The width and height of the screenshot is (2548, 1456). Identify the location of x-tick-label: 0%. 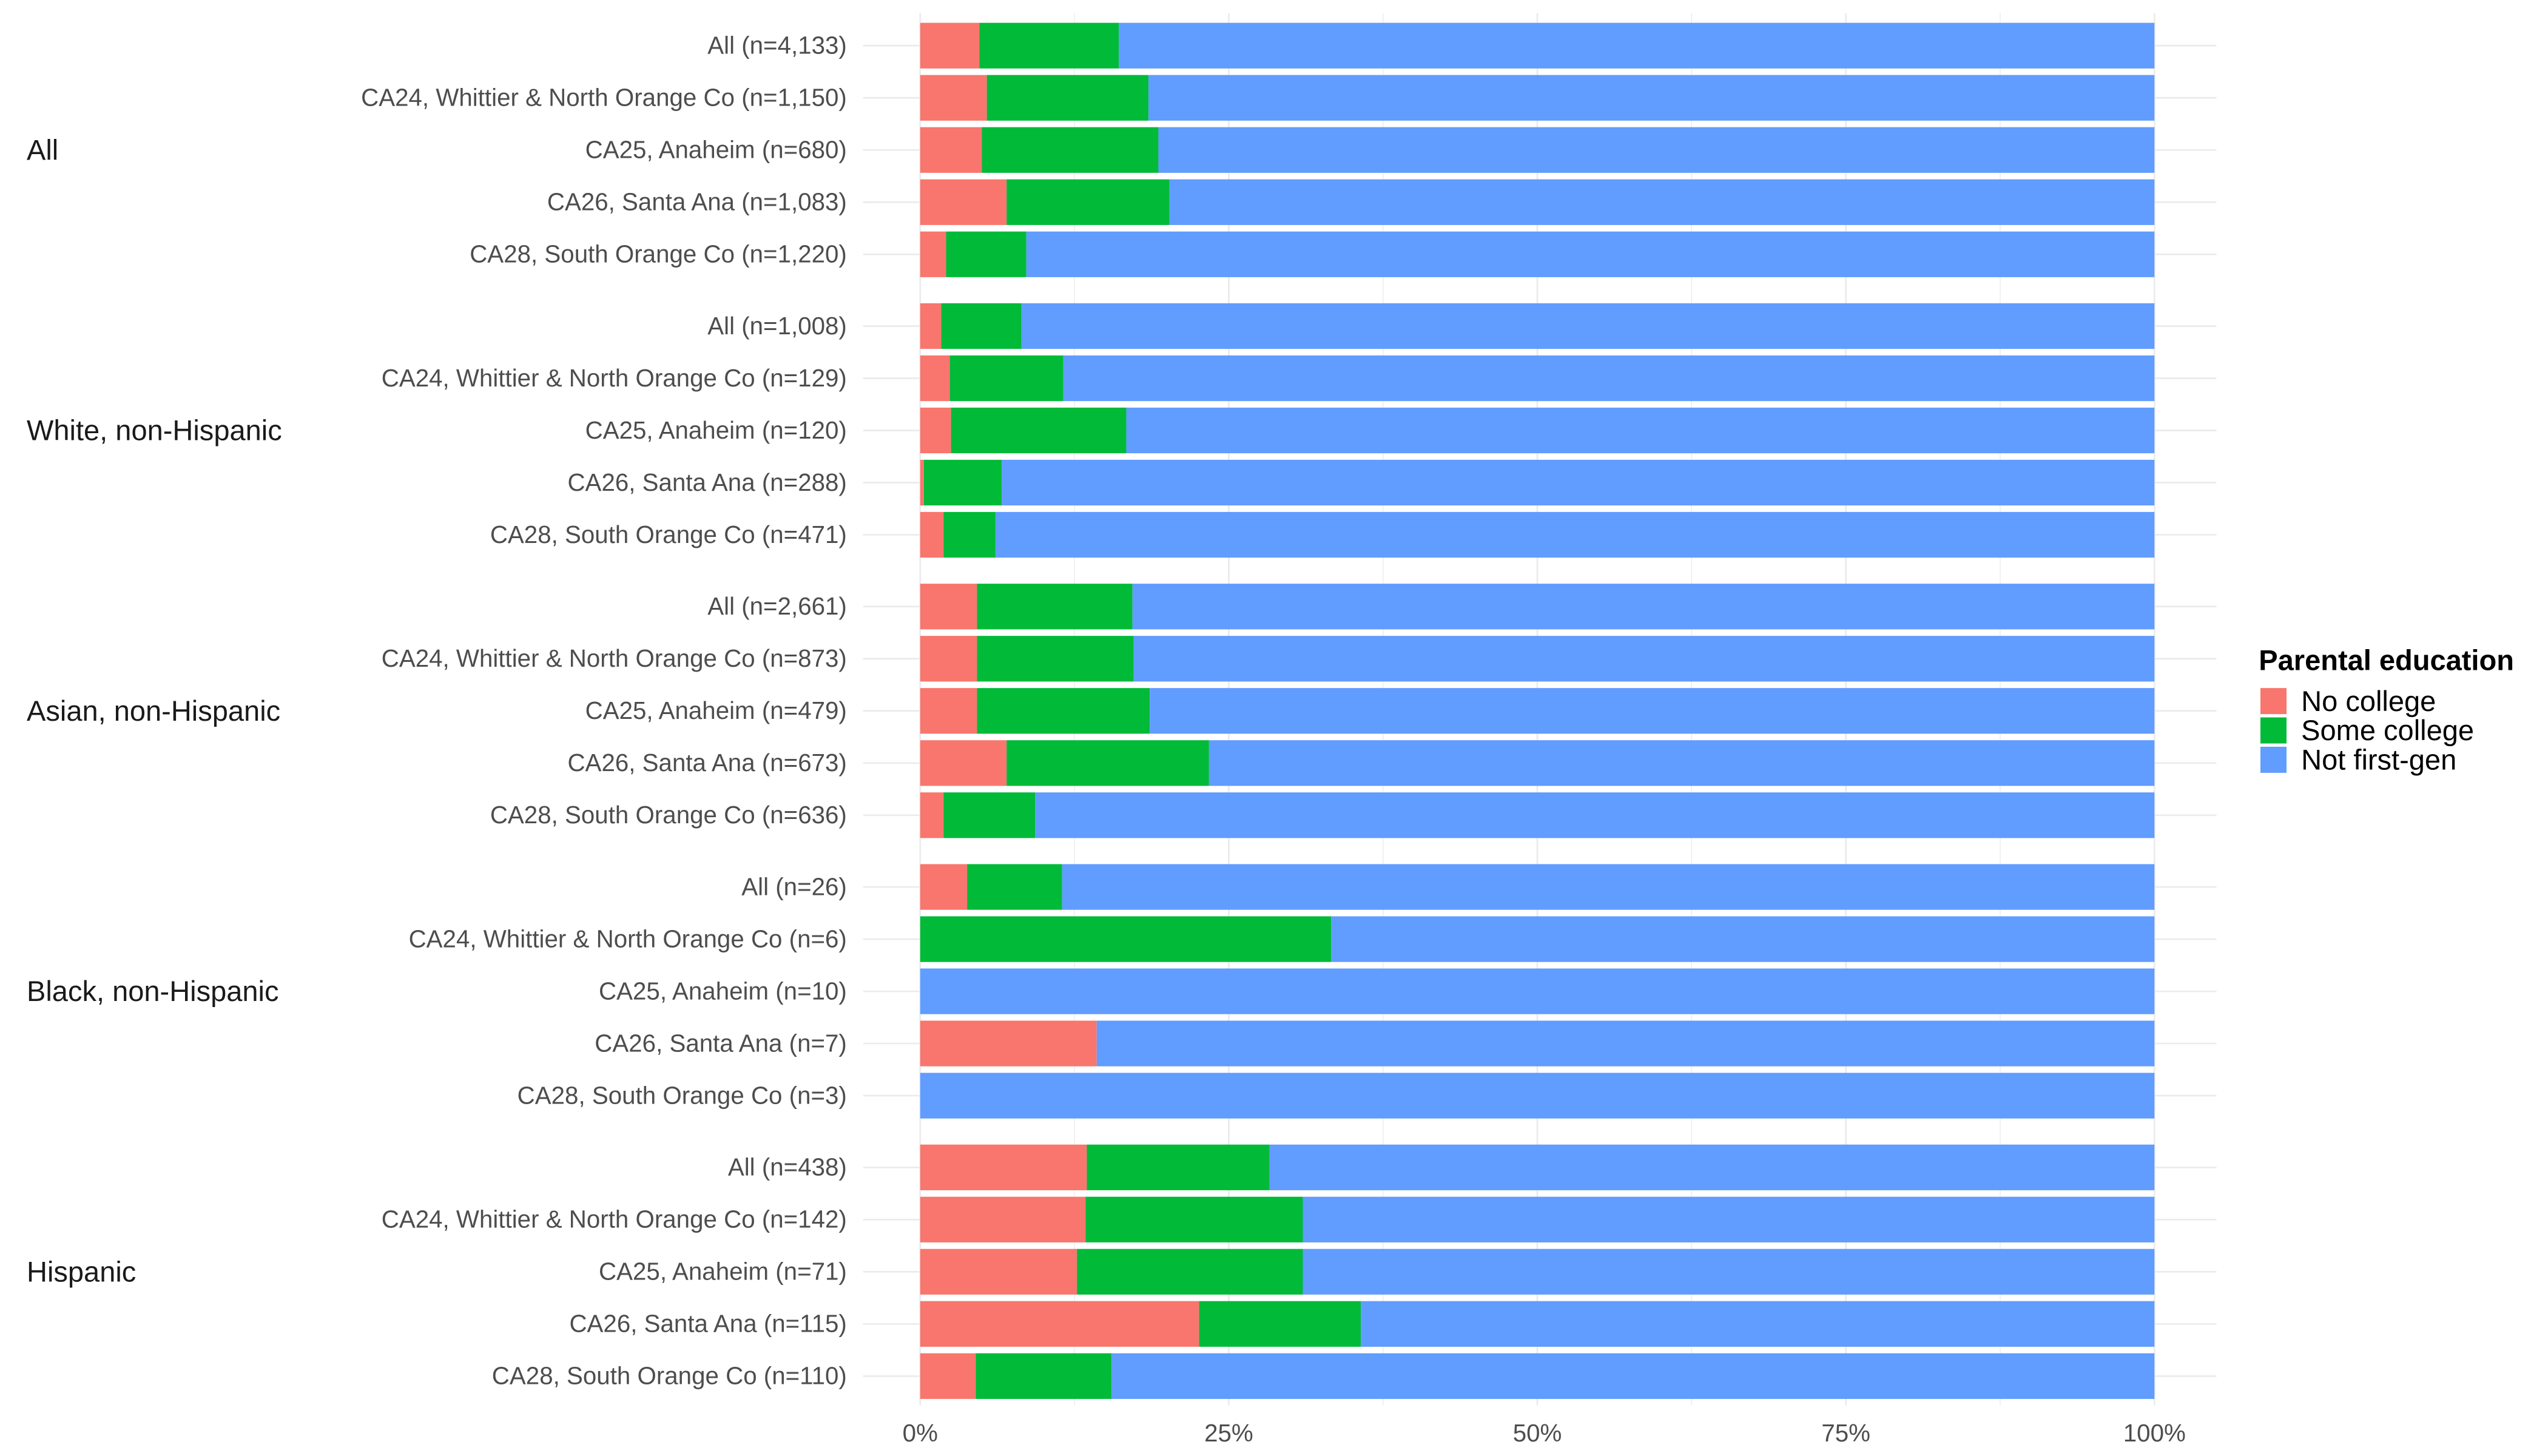
(920, 1433).